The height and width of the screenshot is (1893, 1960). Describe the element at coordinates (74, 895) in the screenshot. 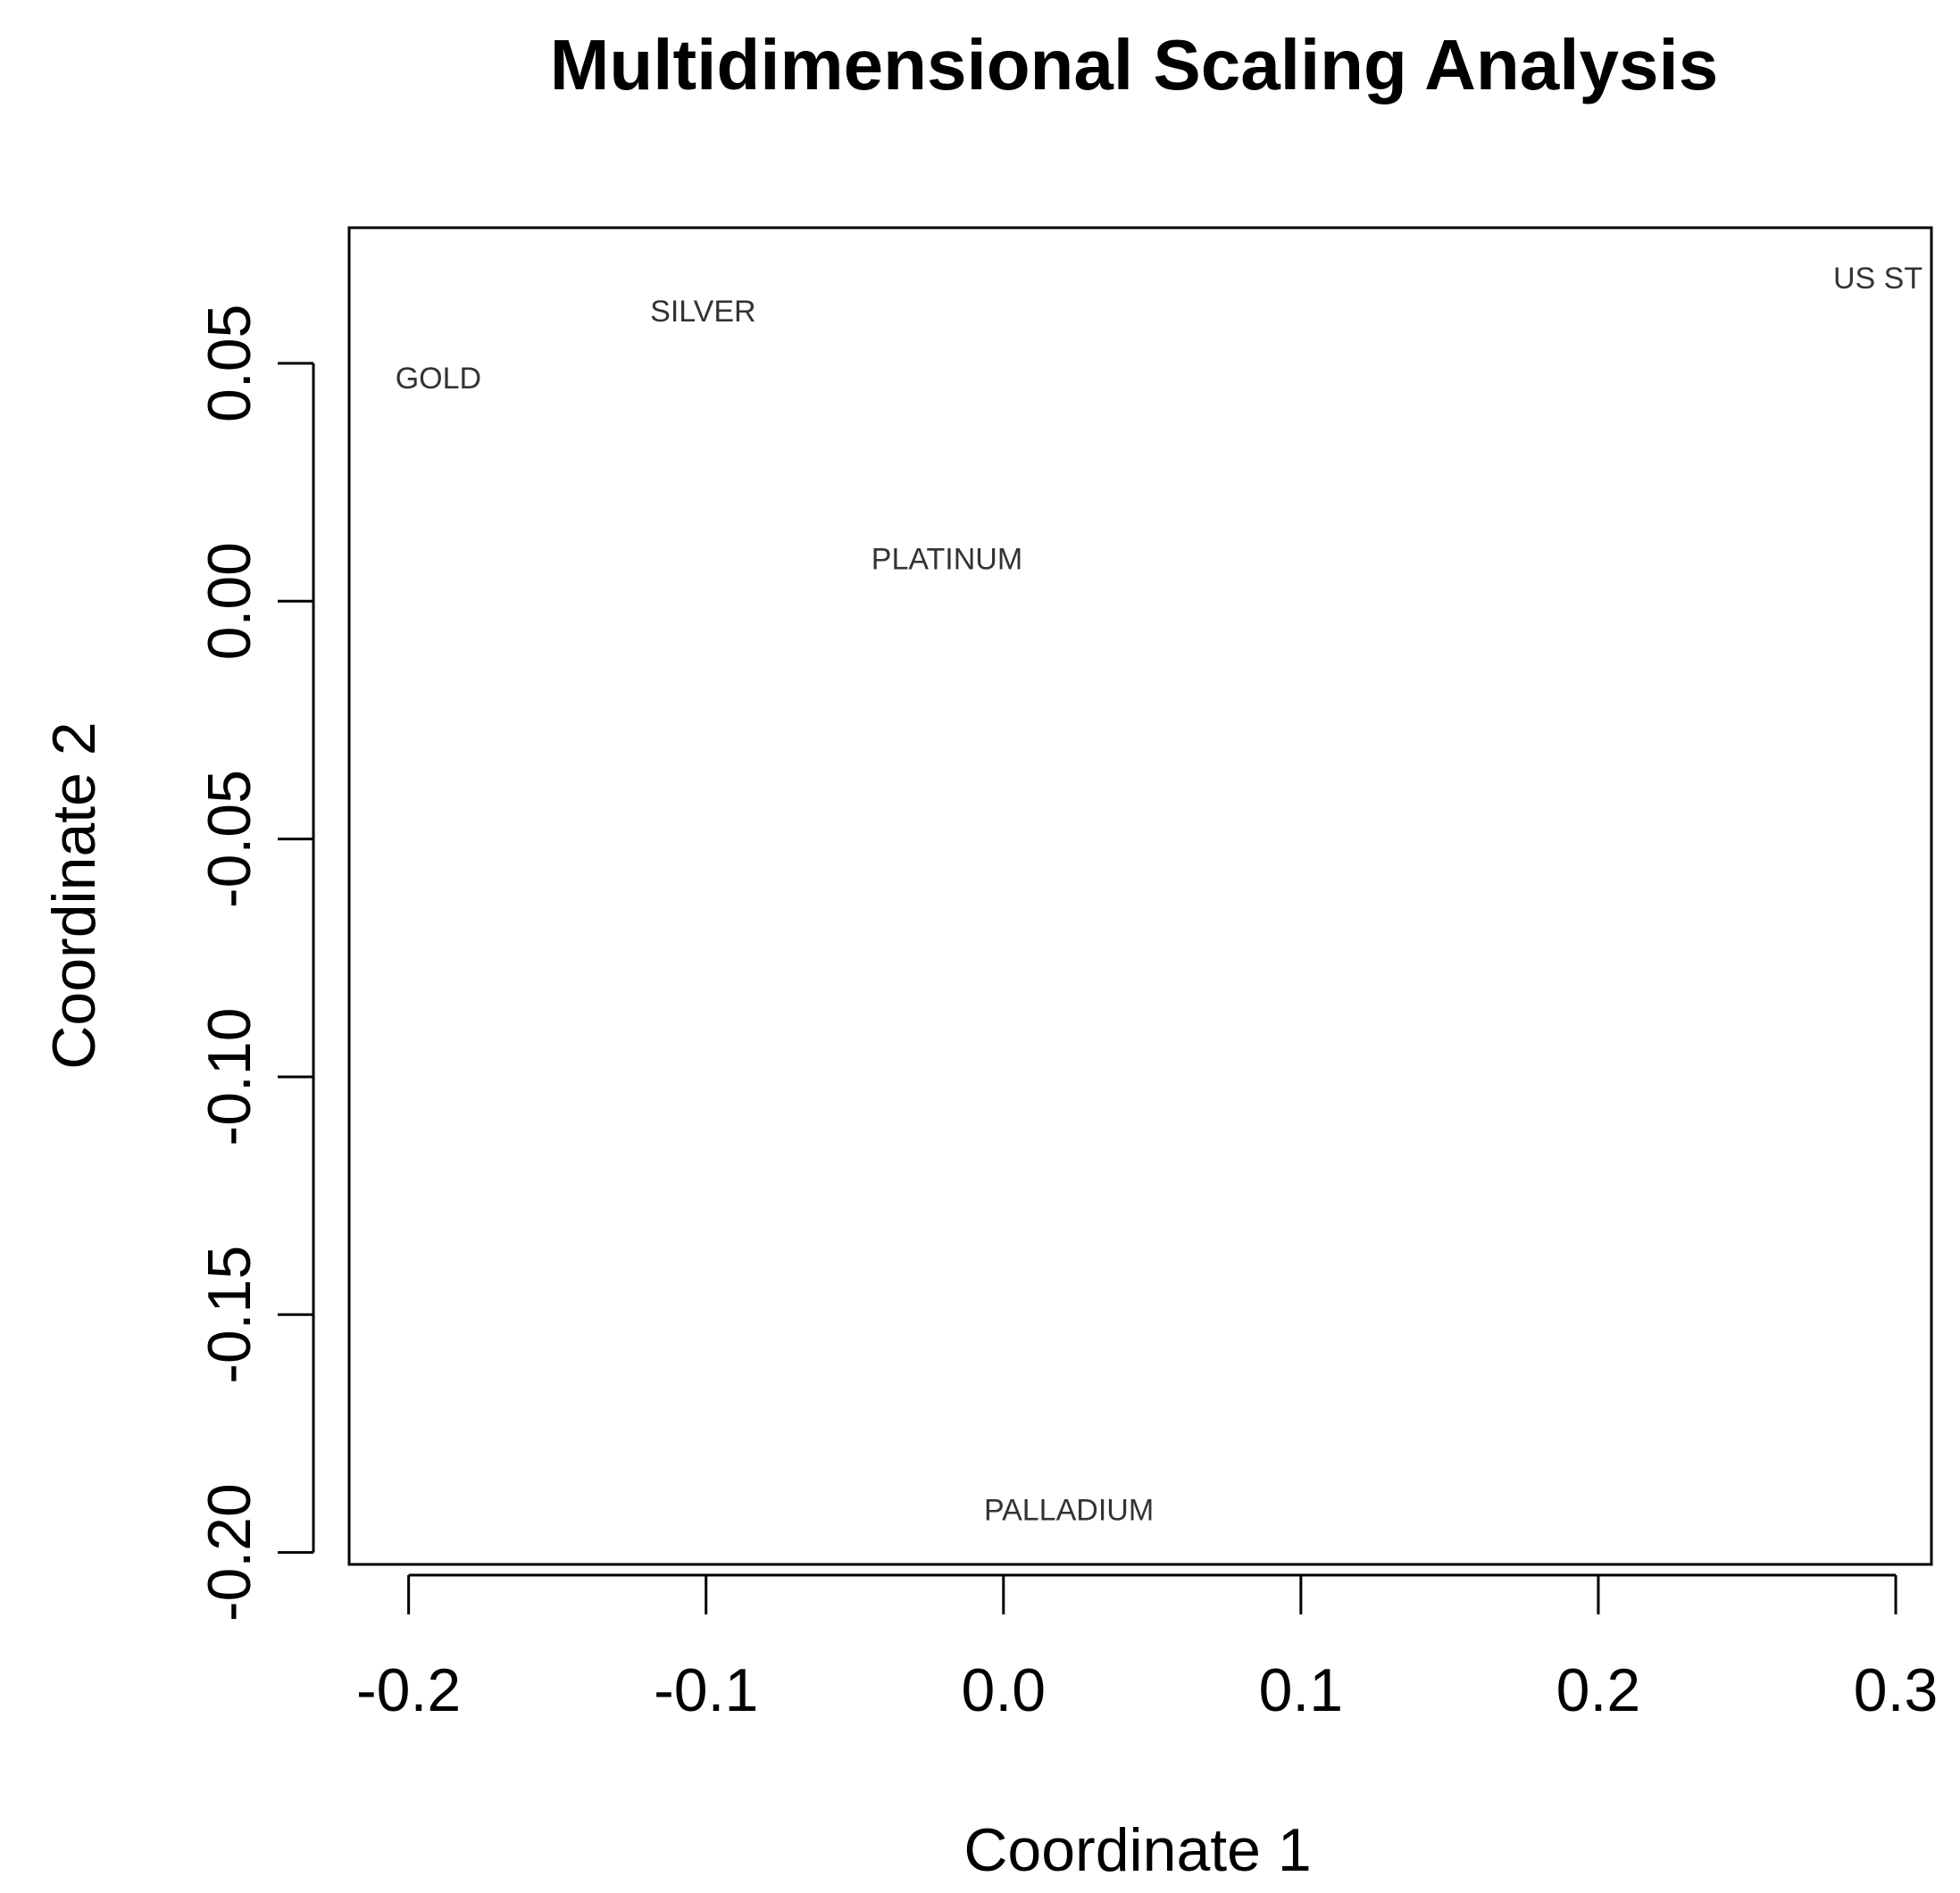

I see `y-axis-title: Coordinate 2` at that location.